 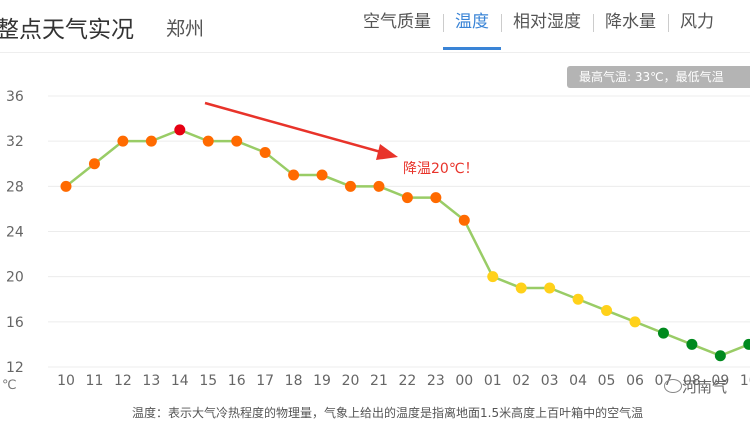 What do you see at coordinates (123, 381) in the screenshot?
I see `x-tick-label: 12` at bounding box center [123, 381].